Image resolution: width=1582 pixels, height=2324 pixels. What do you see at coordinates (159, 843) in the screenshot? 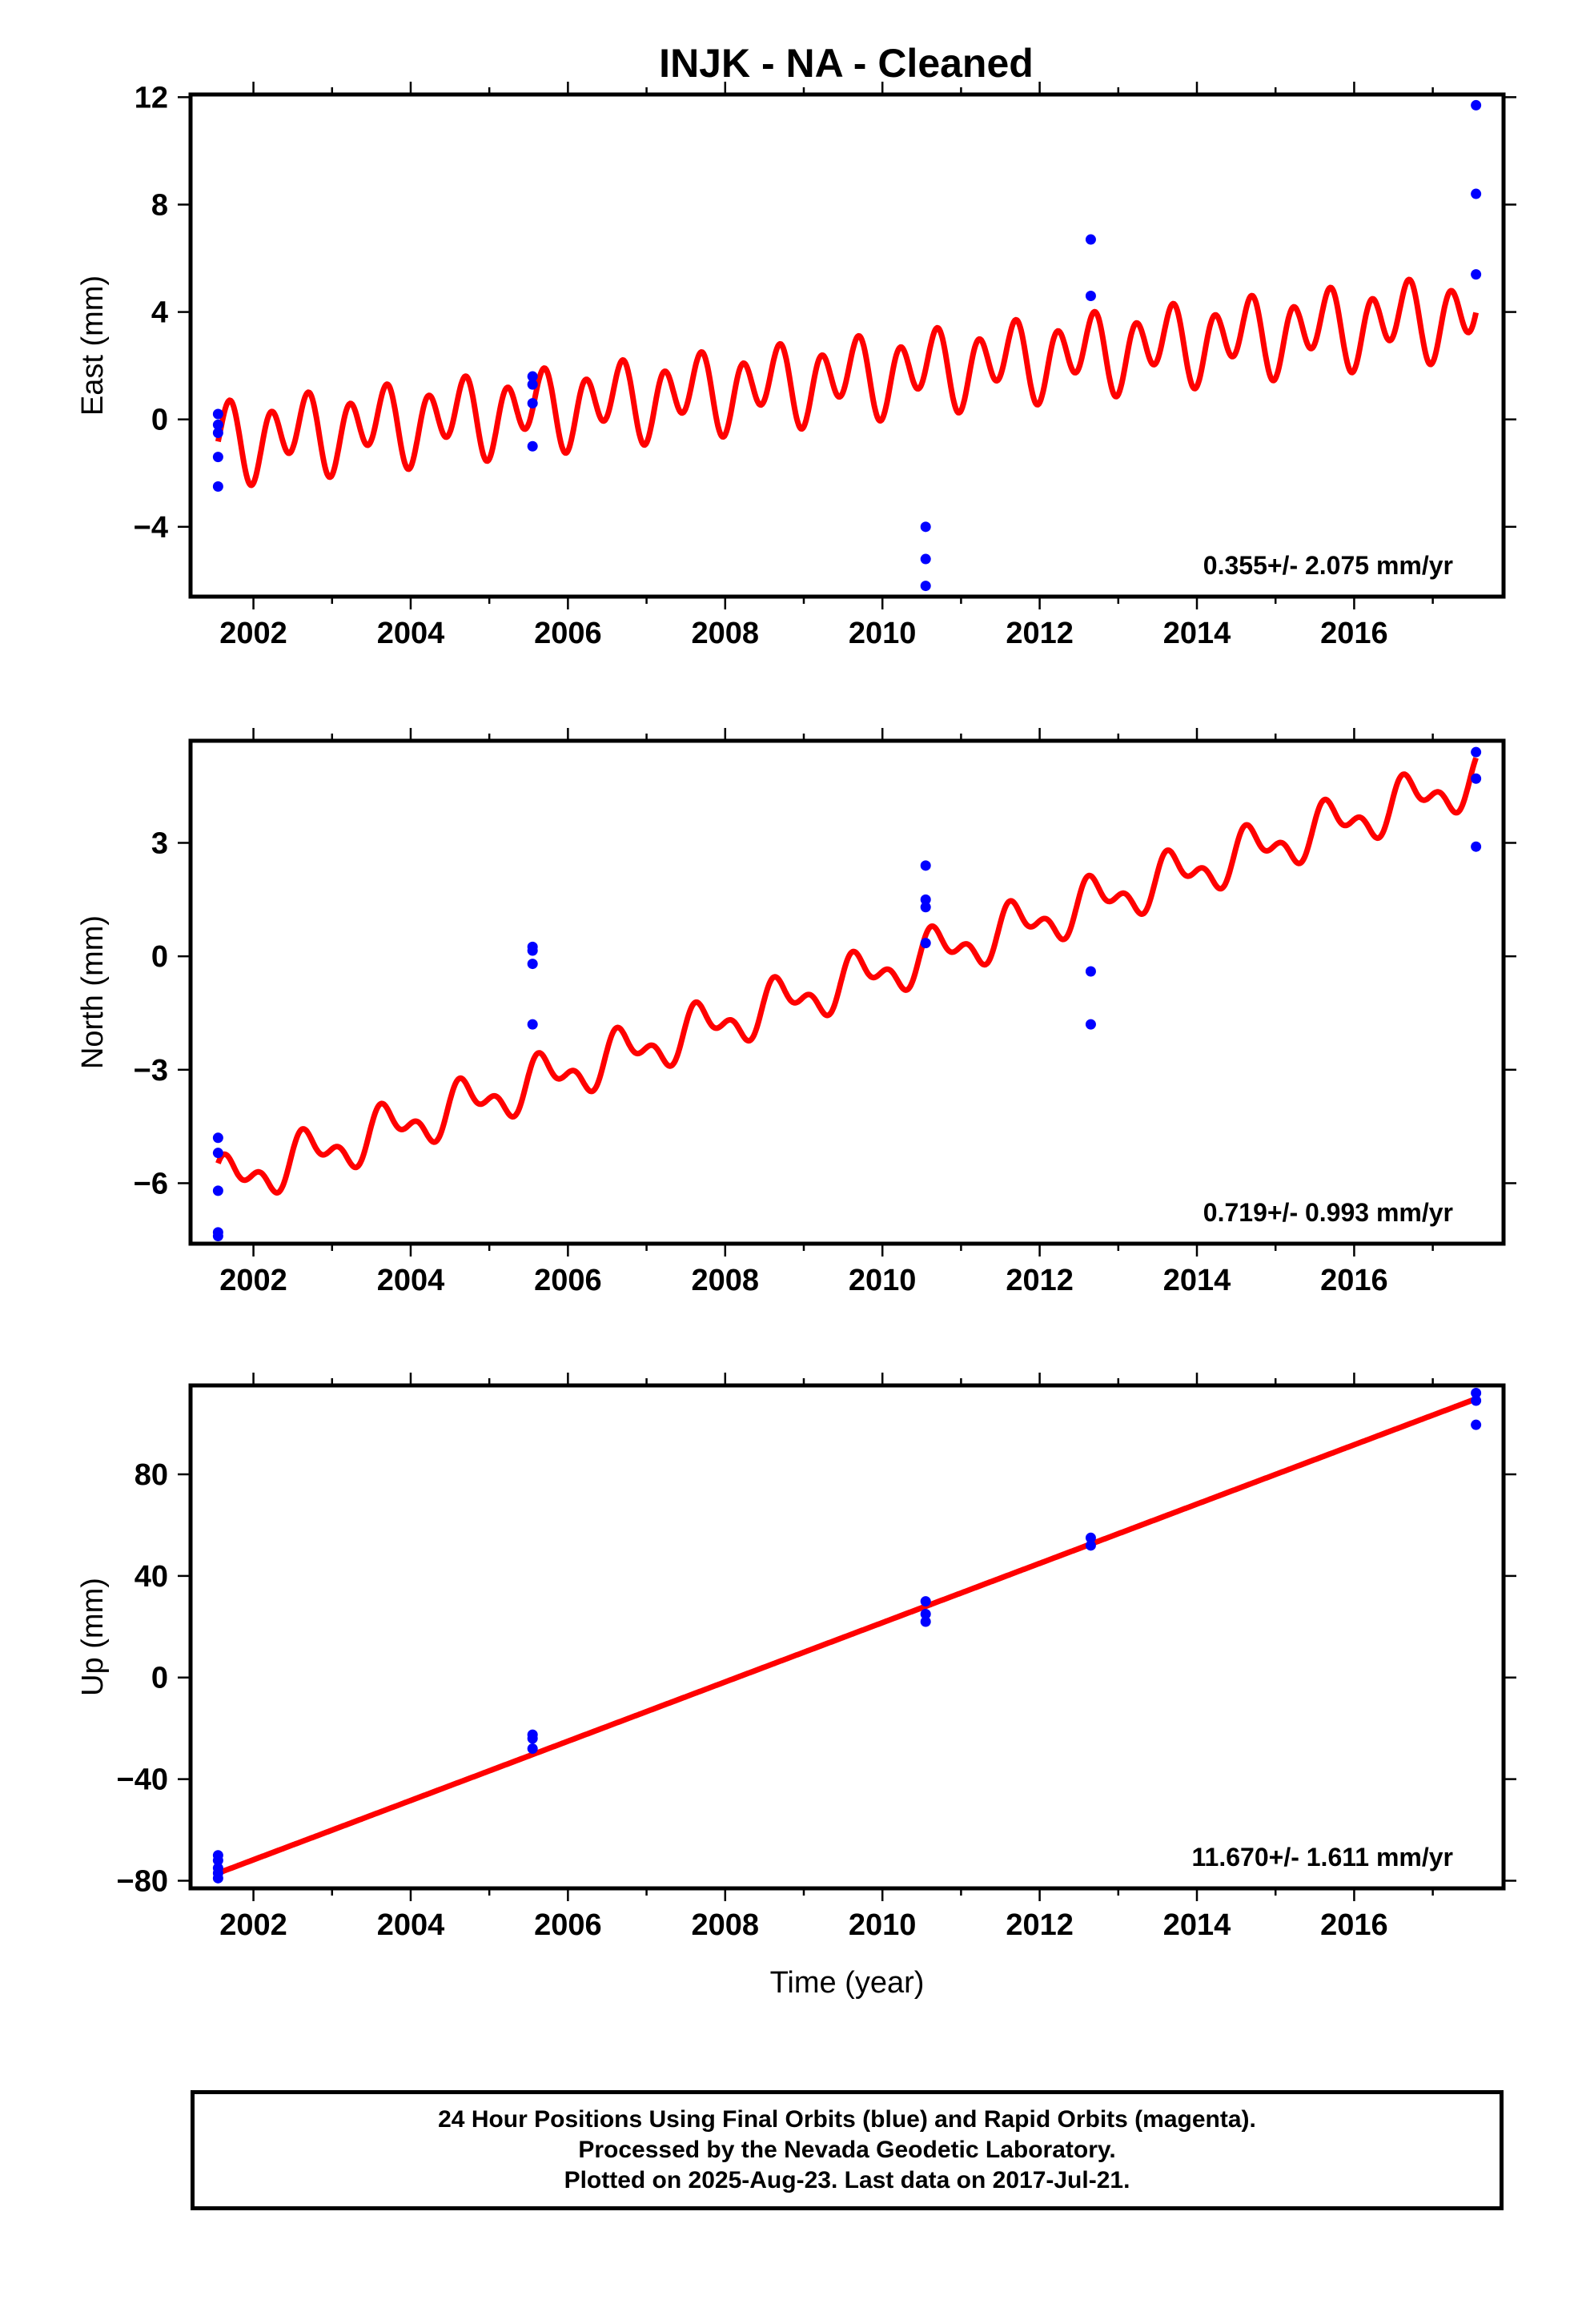
I see `north-y-tick-label: 3` at bounding box center [159, 843].